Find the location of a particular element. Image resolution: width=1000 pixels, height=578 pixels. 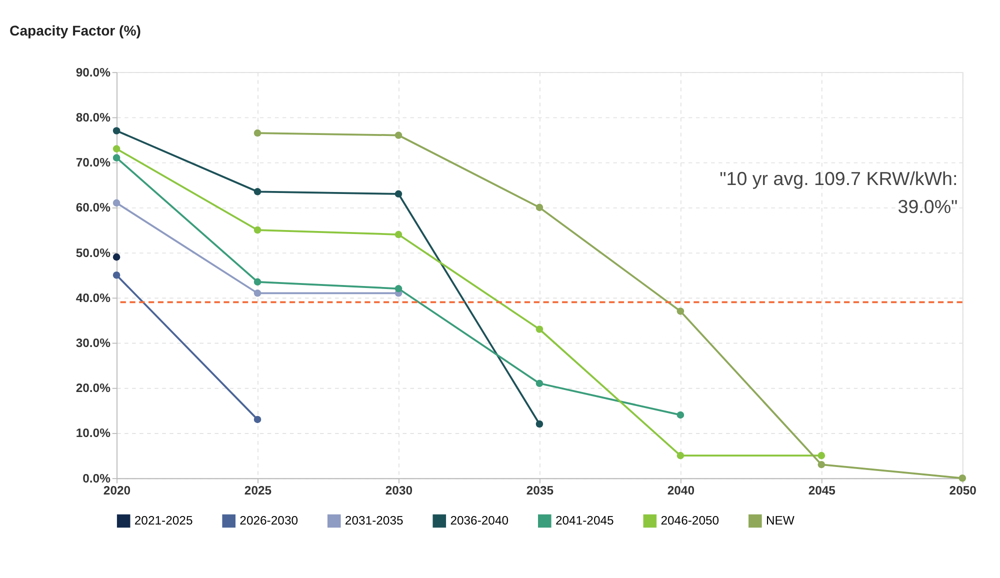

y-tick-label: 20.0% is located at coordinates (93, 388).